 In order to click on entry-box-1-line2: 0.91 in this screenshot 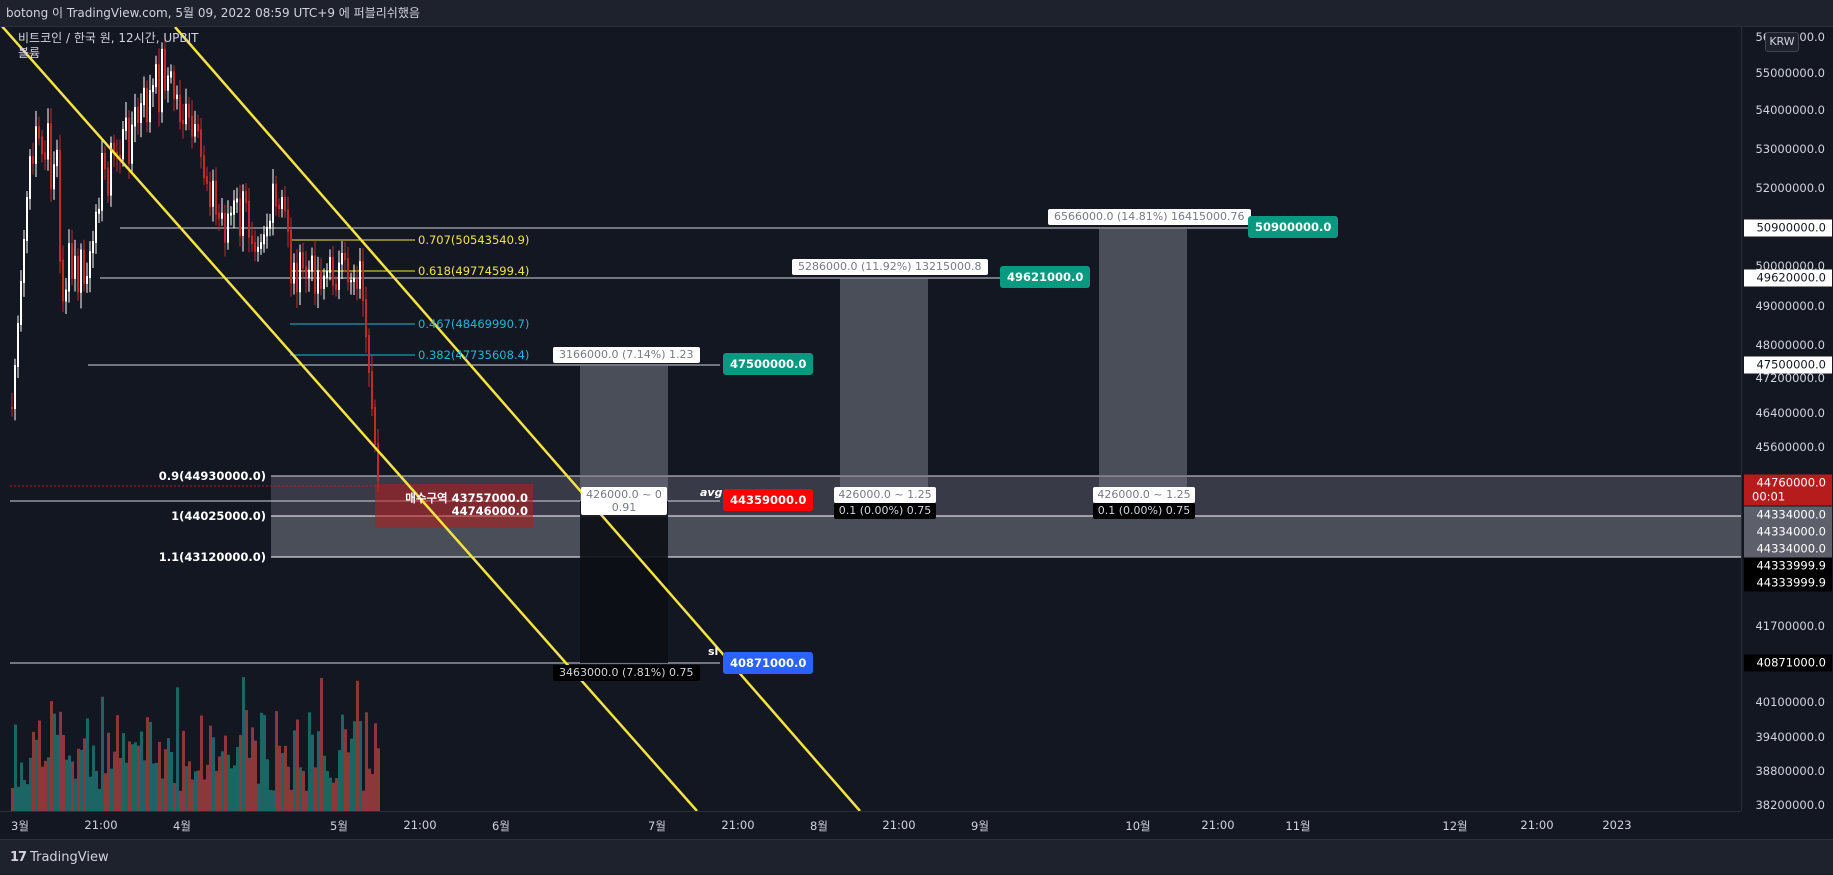, I will do `click(624, 507)`.